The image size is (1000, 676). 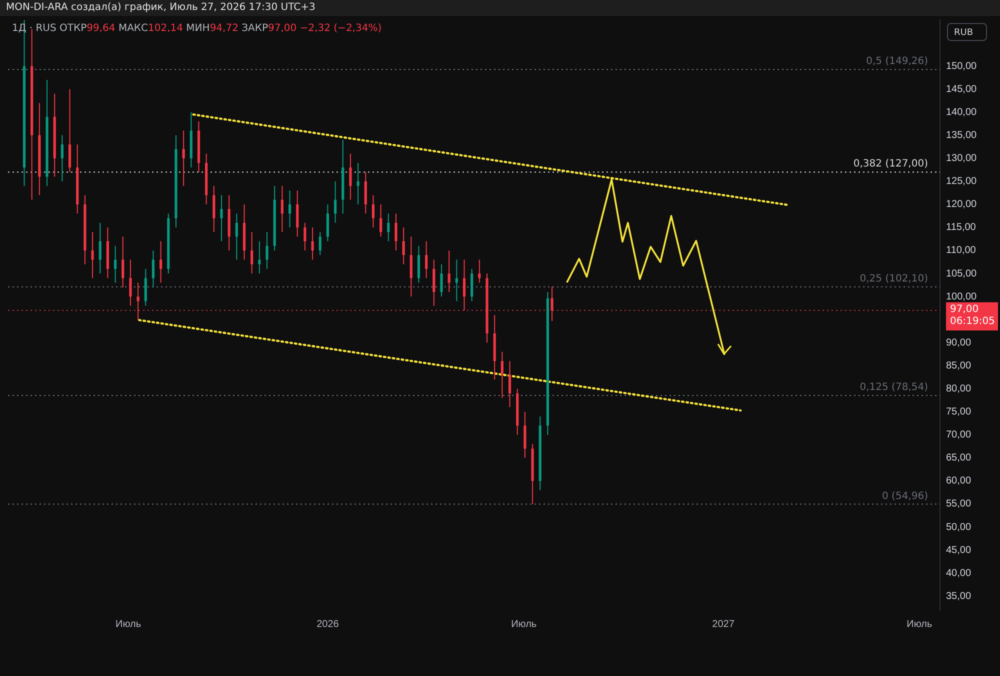 What do you see at coordinates (959, 596) in the screenshot?
I see `y-tick-label: 35,00` at bounding box center [959, 596].